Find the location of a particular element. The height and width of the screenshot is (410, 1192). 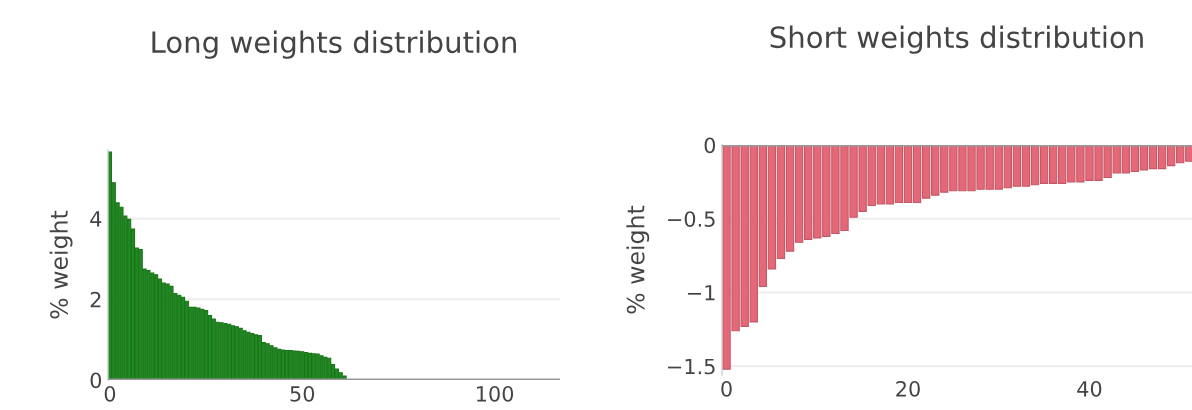

y-tick-label: 4 is located at coordinates (96, 219).